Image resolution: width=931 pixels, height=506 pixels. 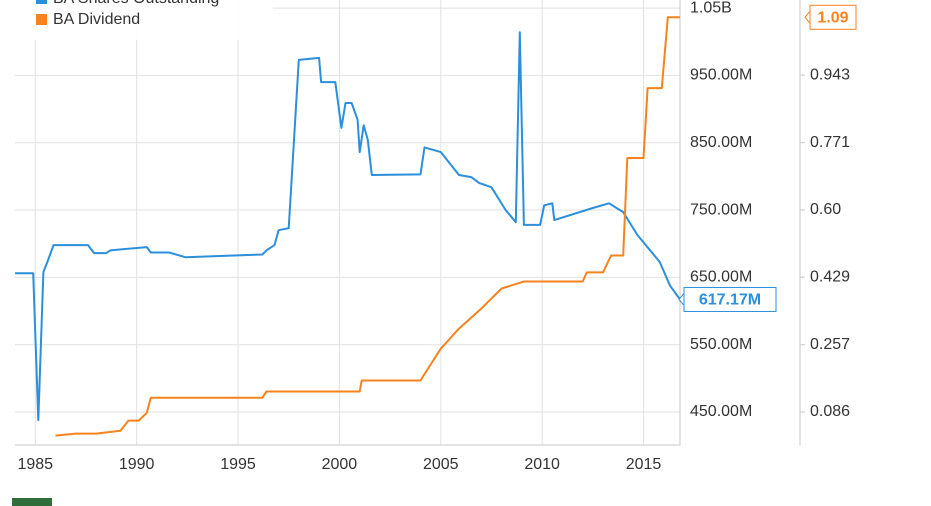 I want to click on y2-tick-label: 0.429, so click(x=830, y=276).